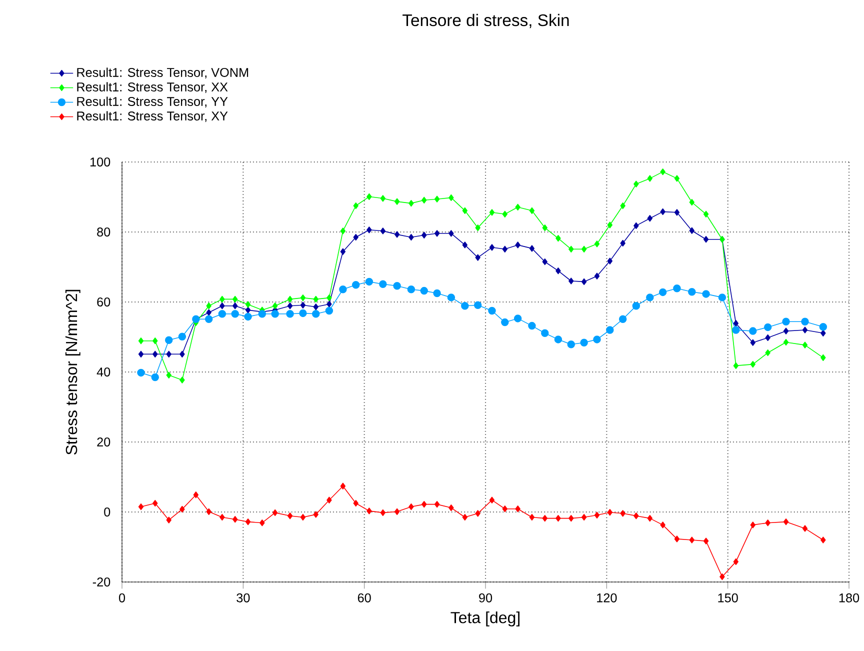 The width and height of the screenshot is (864, 651). I want to click on y-tick-label: 20, so click(103, 442).